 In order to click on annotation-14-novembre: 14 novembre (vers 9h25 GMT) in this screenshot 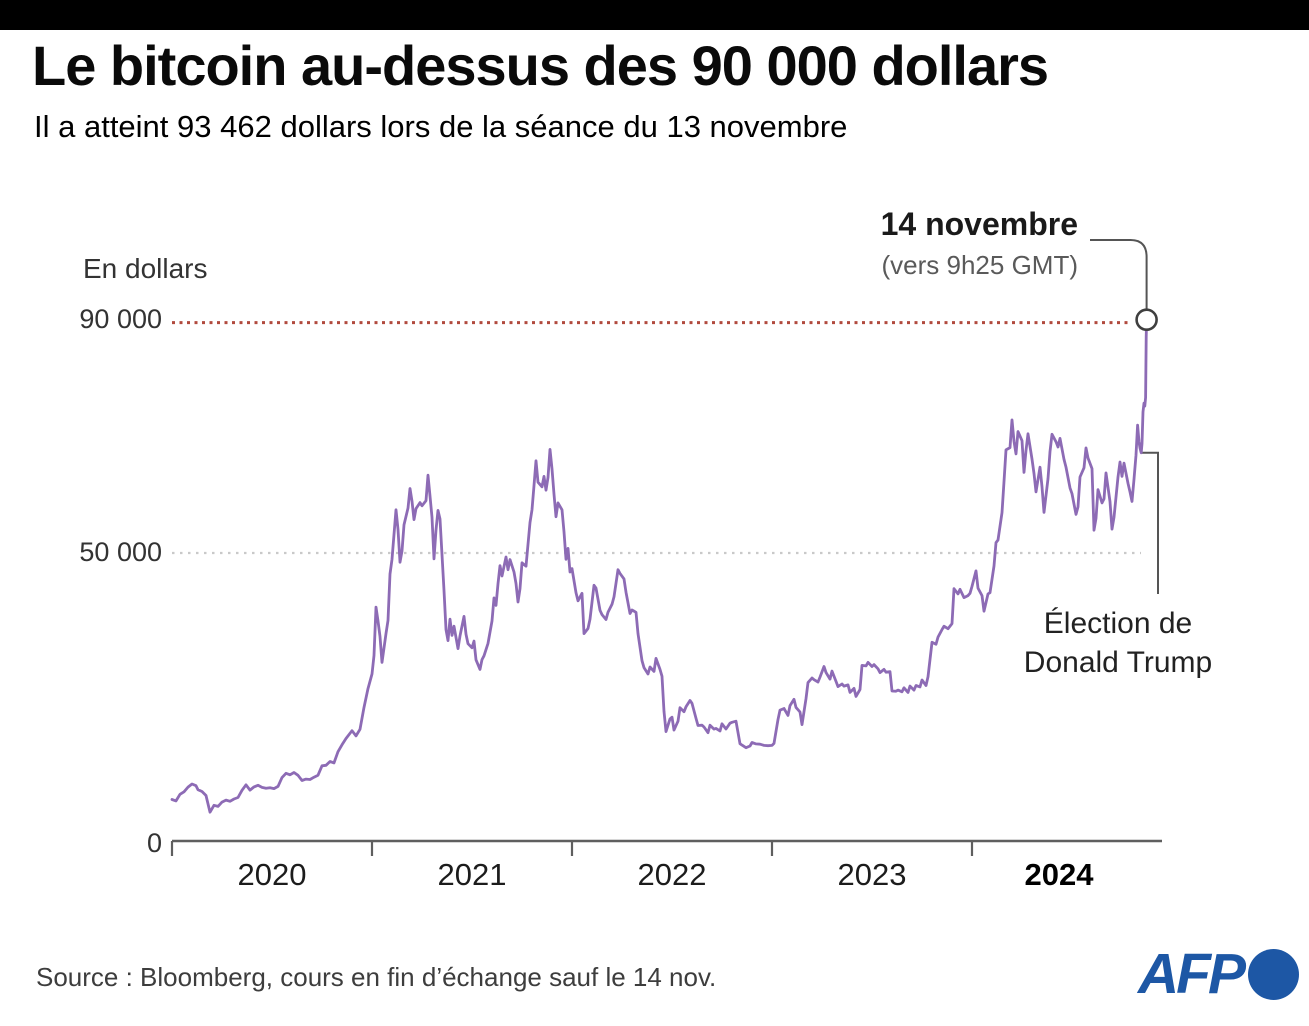, I will do `click(934, 243)`.